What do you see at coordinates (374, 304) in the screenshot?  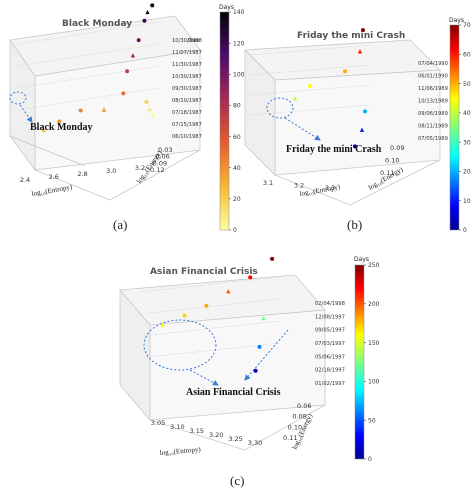 I see `colorbar-tick-label: 200` at bounding box center [374, 304].